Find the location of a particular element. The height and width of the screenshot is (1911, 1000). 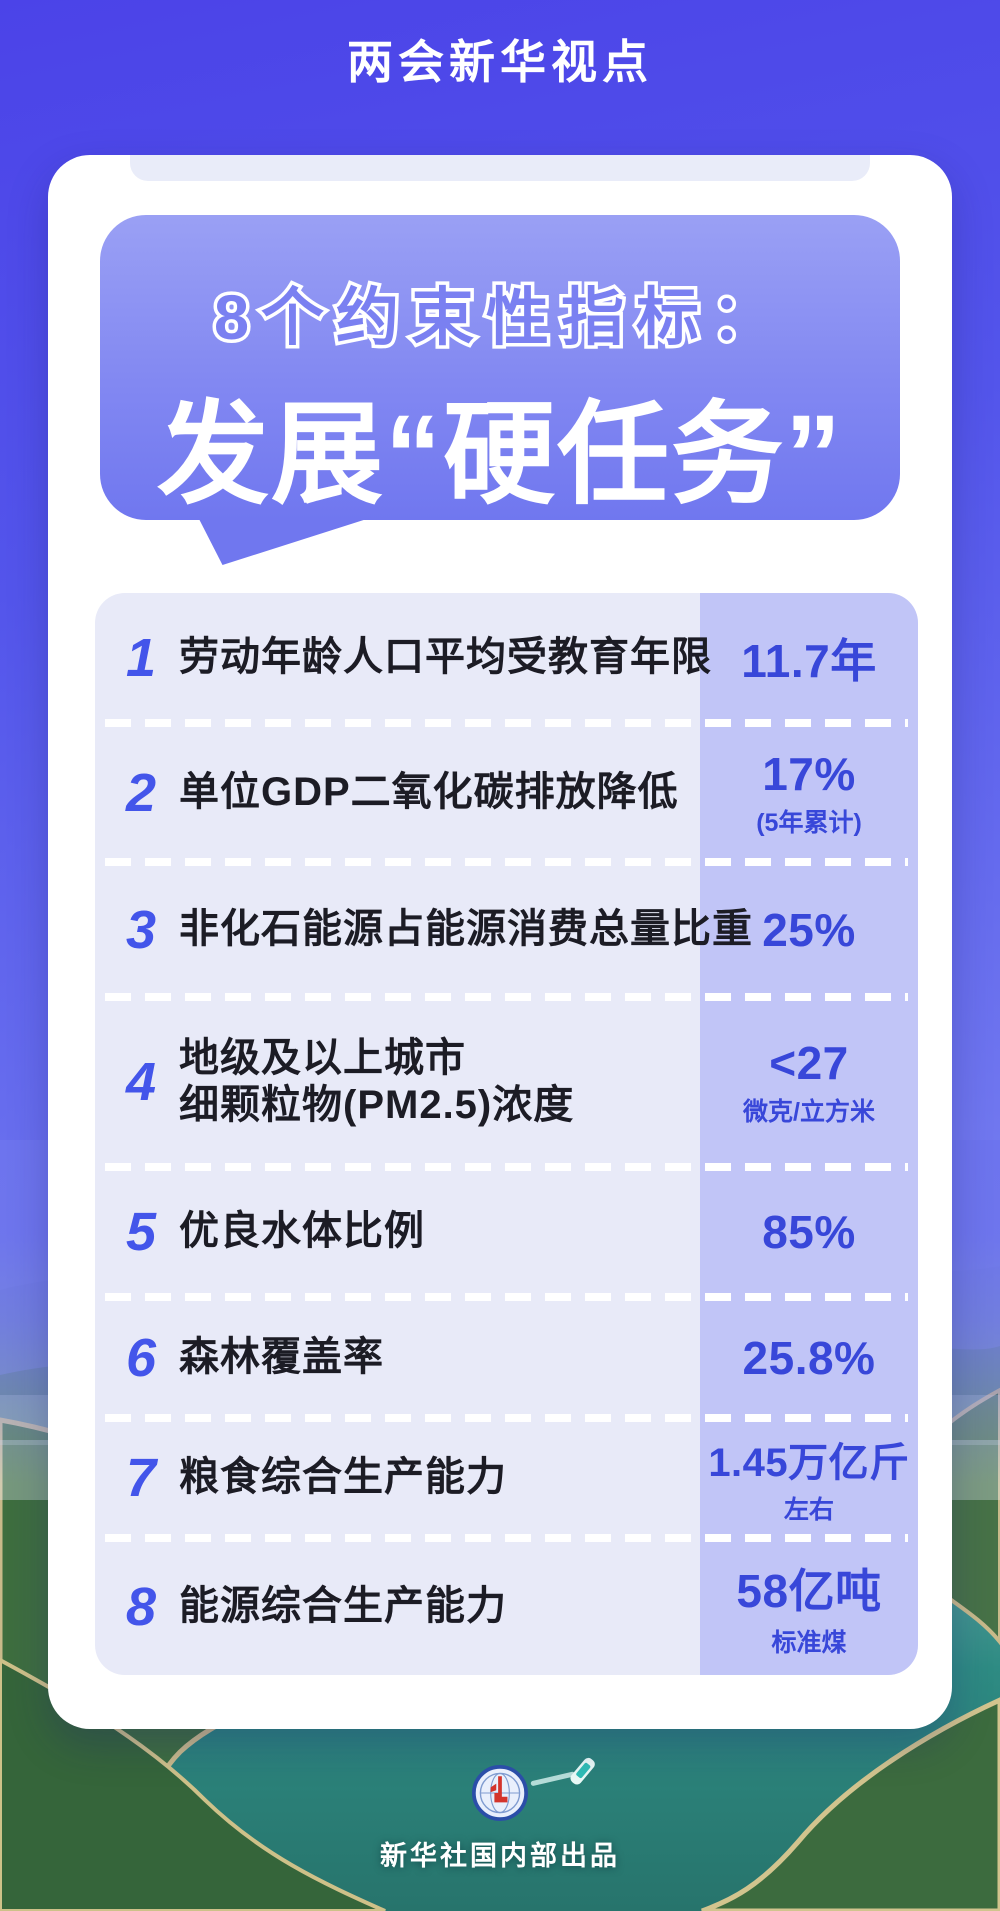

indicator-number: 8 is located at coordinates (141, 1606).